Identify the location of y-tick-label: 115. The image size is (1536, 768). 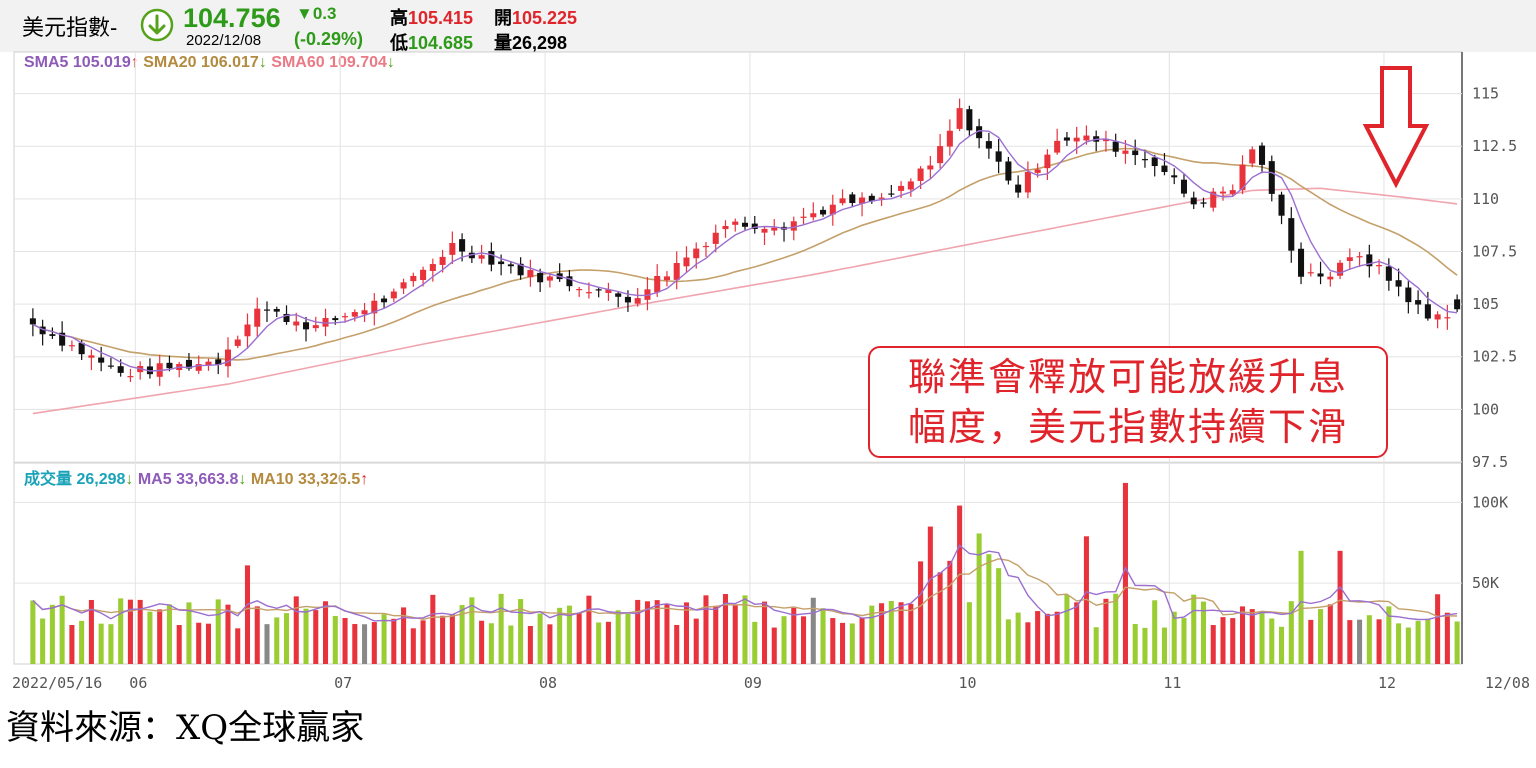
(1485, 94).